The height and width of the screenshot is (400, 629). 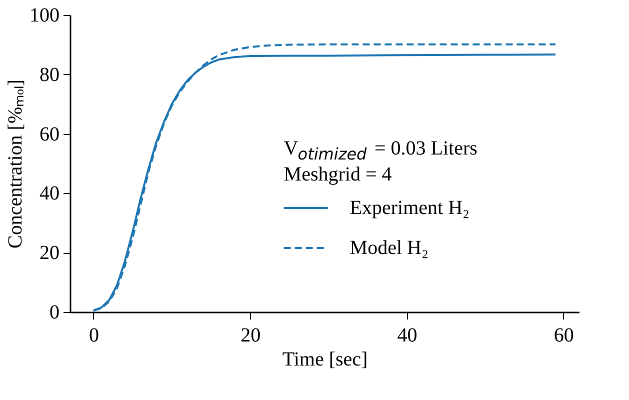 I want to click on x-tick-label: 60, so click(x=564, y=335).